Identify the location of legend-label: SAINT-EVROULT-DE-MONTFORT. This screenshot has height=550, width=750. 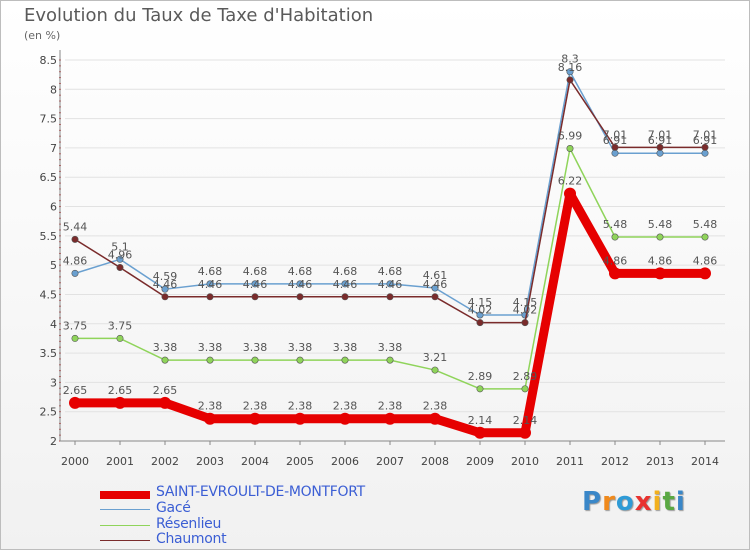
(260, 492).